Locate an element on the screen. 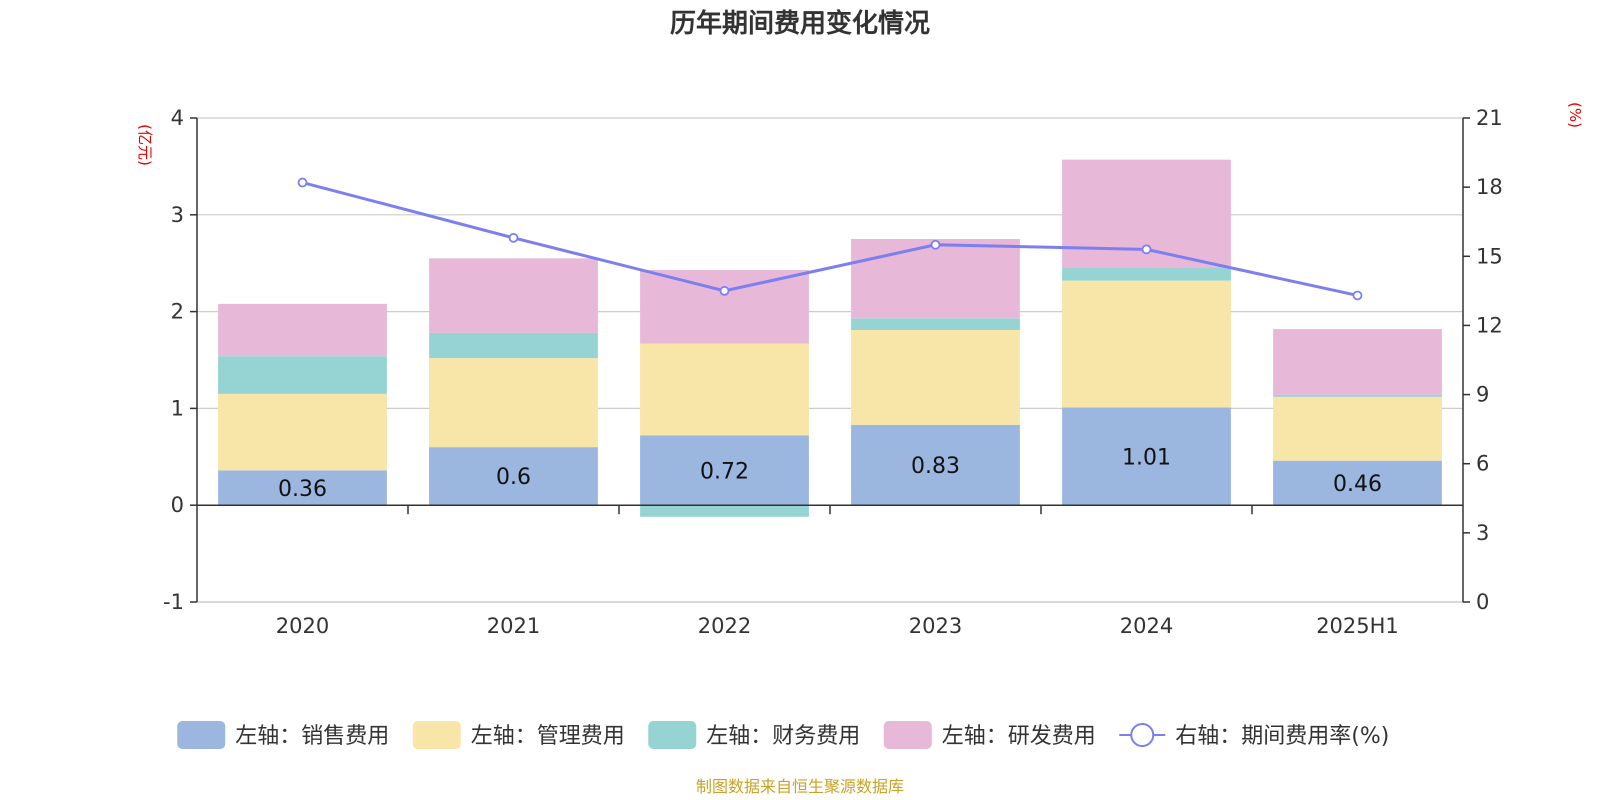  right-tick-label: 18 is located at coordinates (1489, 187).